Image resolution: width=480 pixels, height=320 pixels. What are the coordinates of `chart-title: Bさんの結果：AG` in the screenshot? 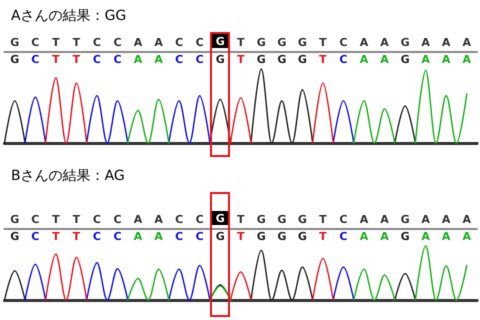 It's located at (68, 176).